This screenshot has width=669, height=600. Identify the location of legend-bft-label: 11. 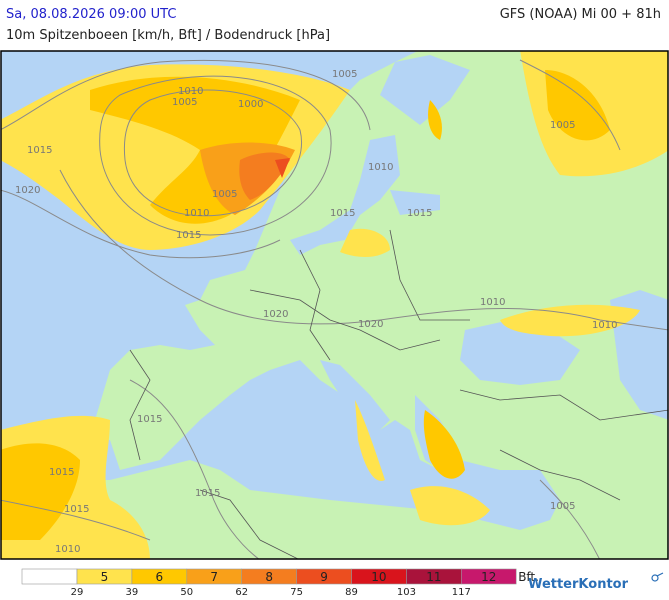
(433, 577).